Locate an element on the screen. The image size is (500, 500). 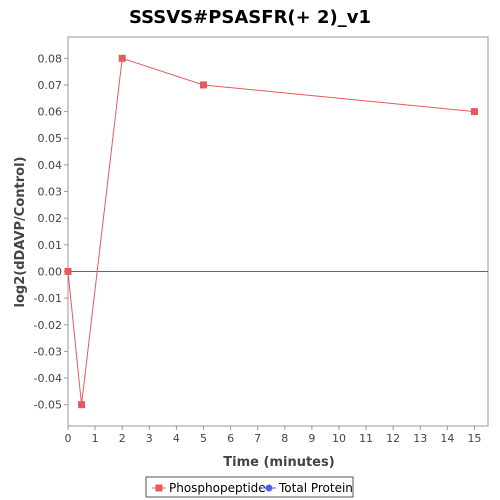
x-tick-label: 2 is located at coordinates (122, 438).